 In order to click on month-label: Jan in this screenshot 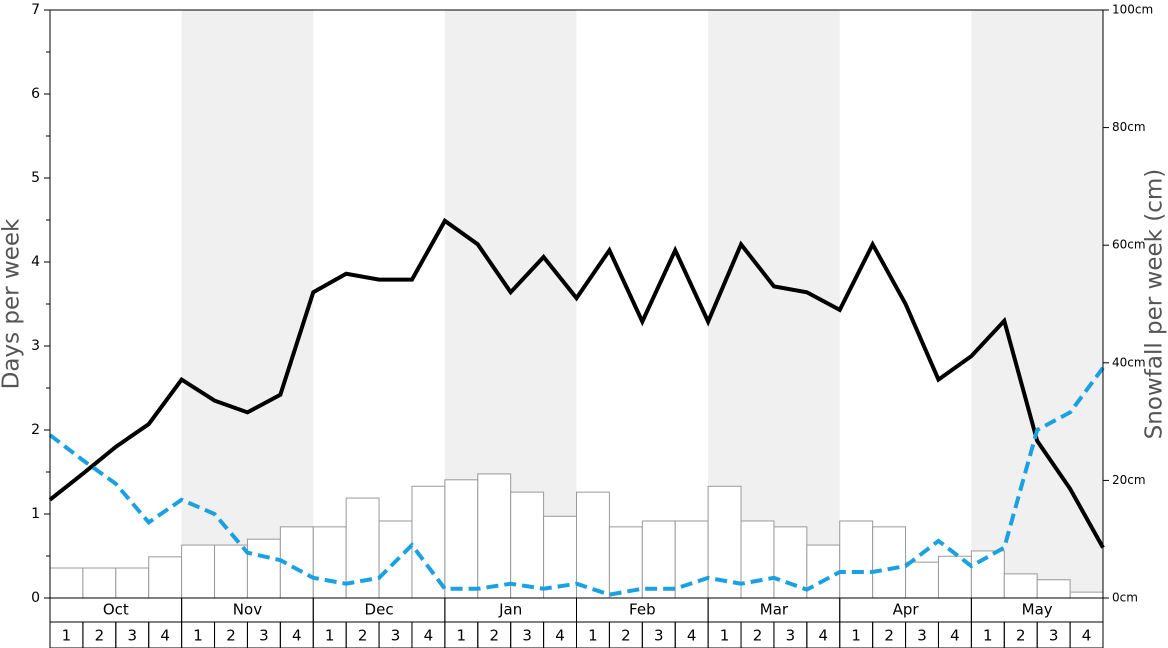, I will do `click(510, 610)`.